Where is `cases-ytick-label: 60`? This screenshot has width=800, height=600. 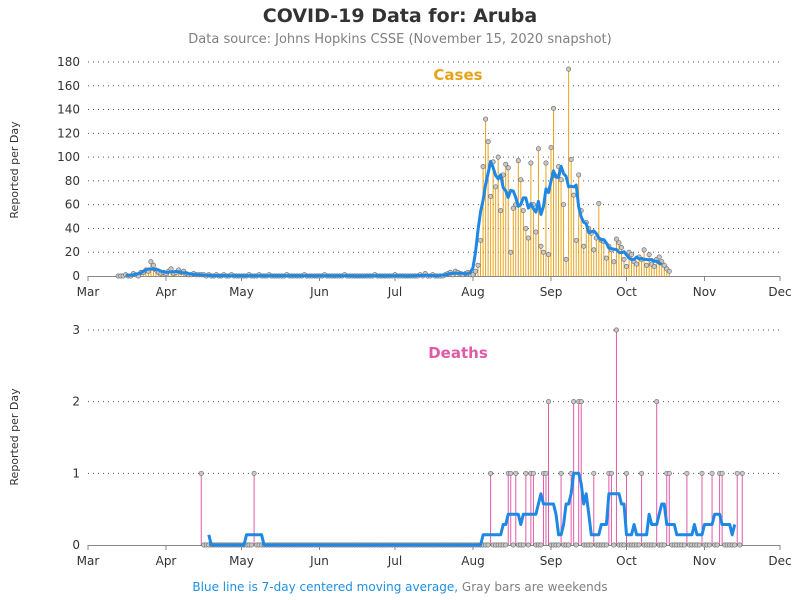 cases-ytick-label: 60 is located at coordinates (72, 205).